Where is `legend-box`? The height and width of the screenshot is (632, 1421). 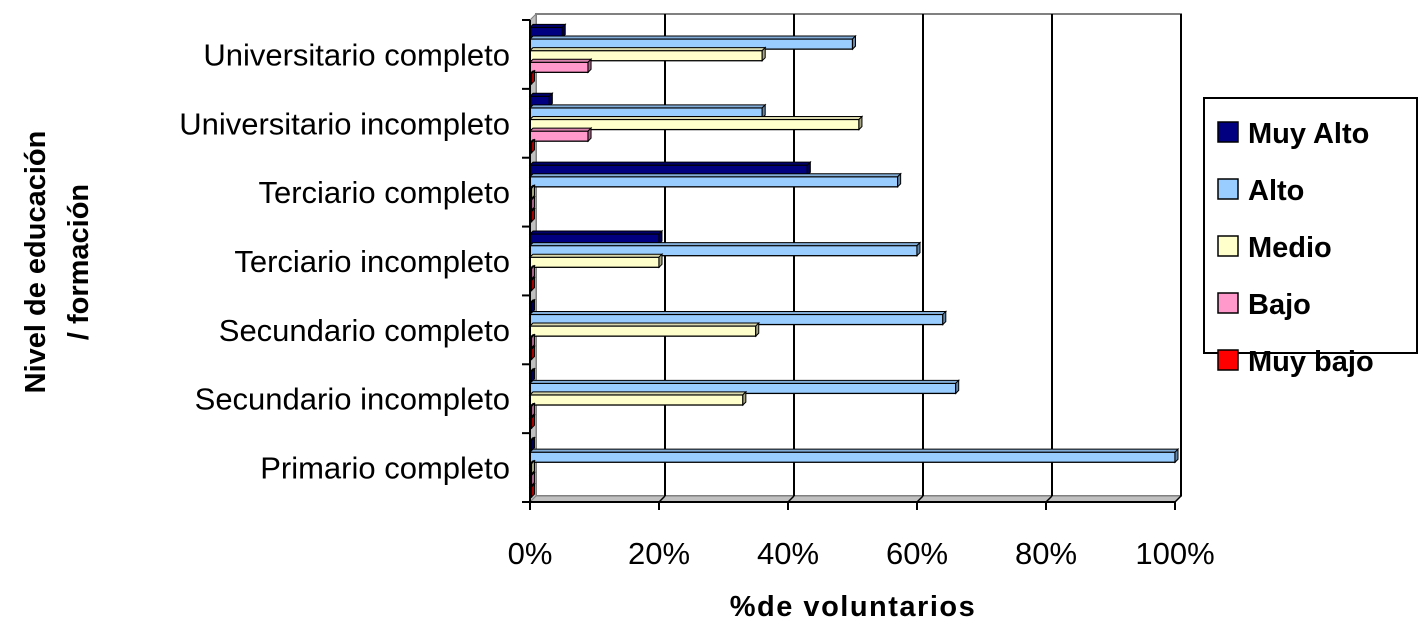 legend-box is located at coordinates (1310, 225).